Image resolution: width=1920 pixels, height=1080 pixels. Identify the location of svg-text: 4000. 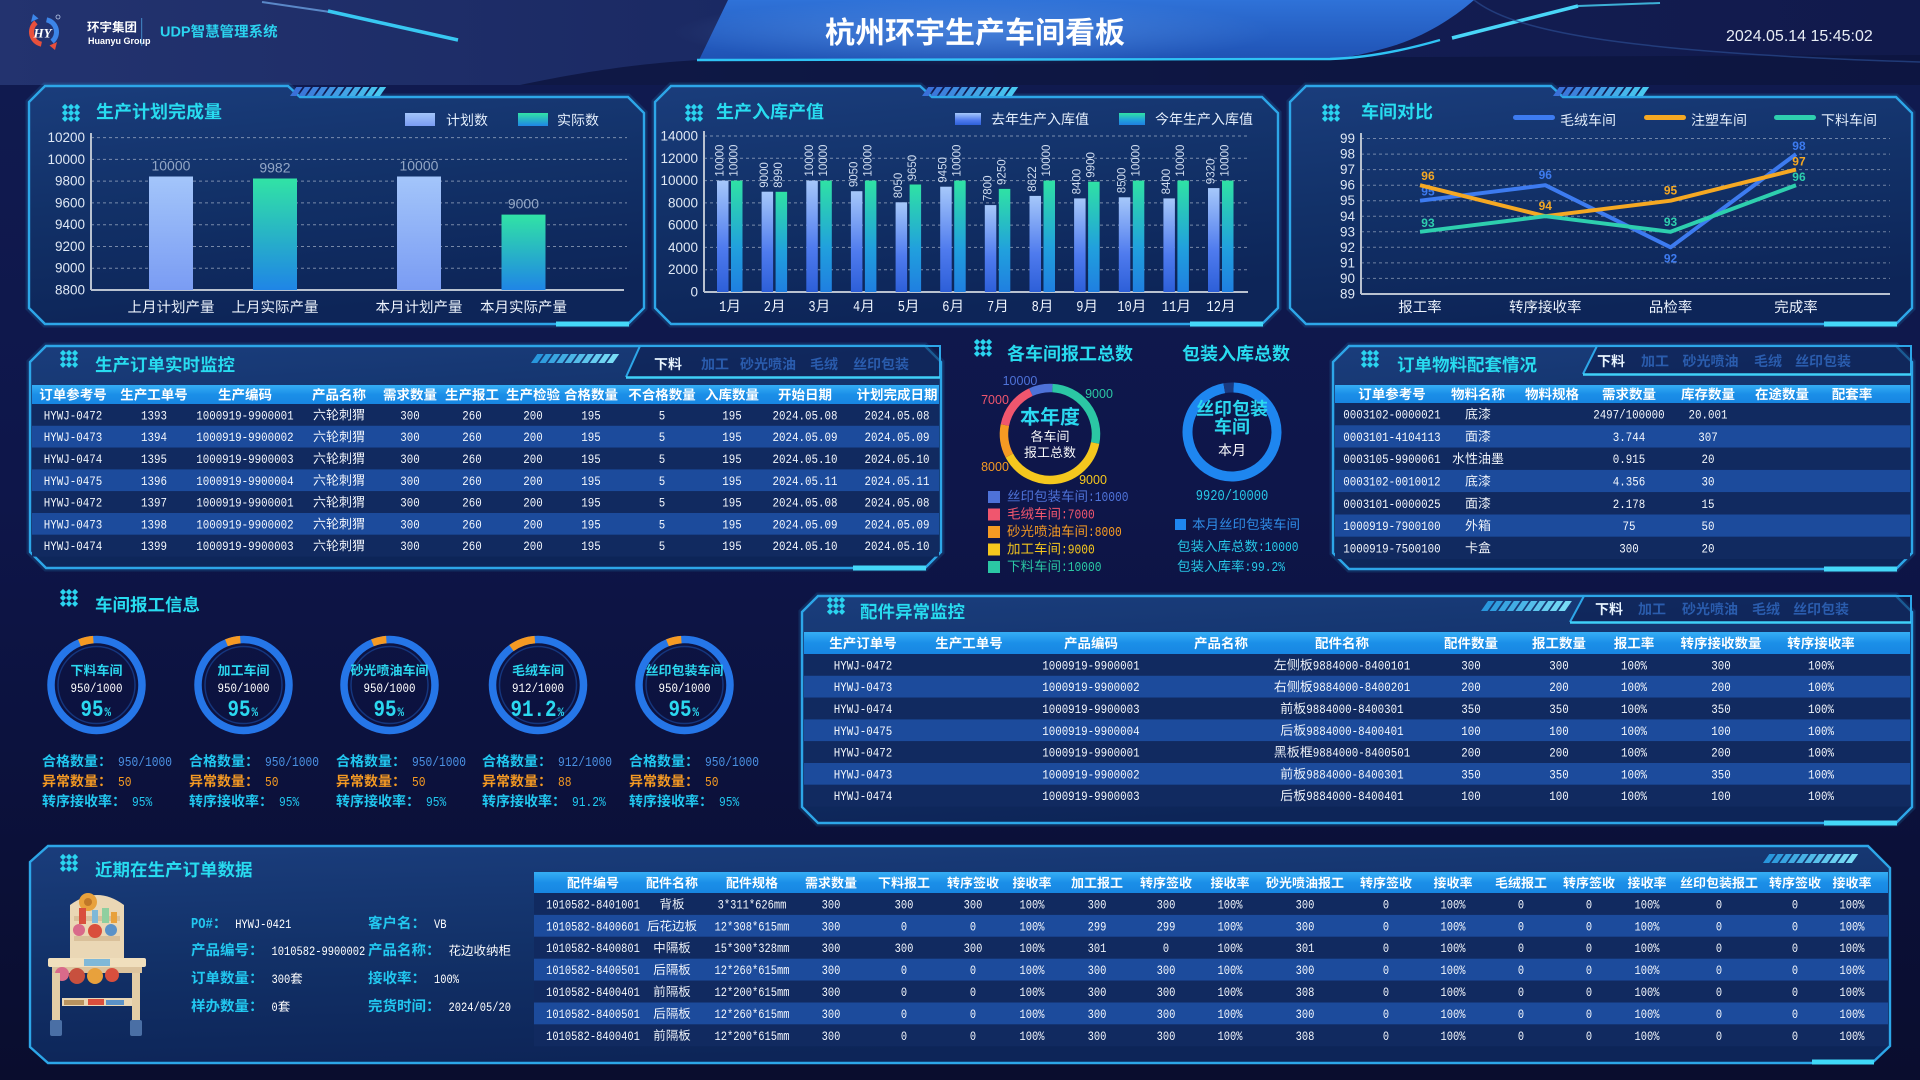
(683, 247).